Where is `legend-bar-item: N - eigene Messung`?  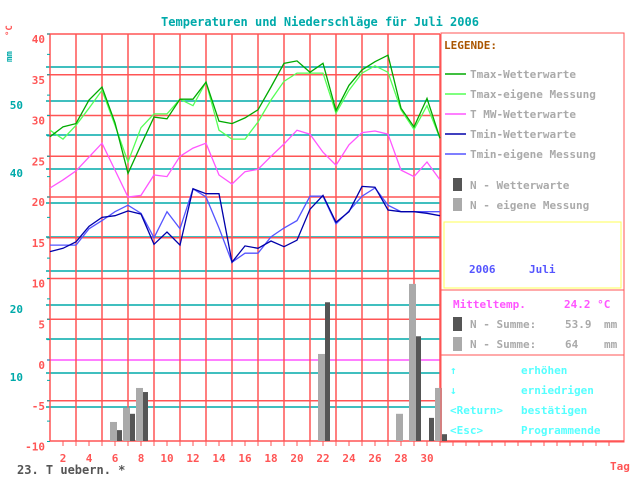 legend-bar-item: N - eigene Messung is located at coordinates (529, 205).